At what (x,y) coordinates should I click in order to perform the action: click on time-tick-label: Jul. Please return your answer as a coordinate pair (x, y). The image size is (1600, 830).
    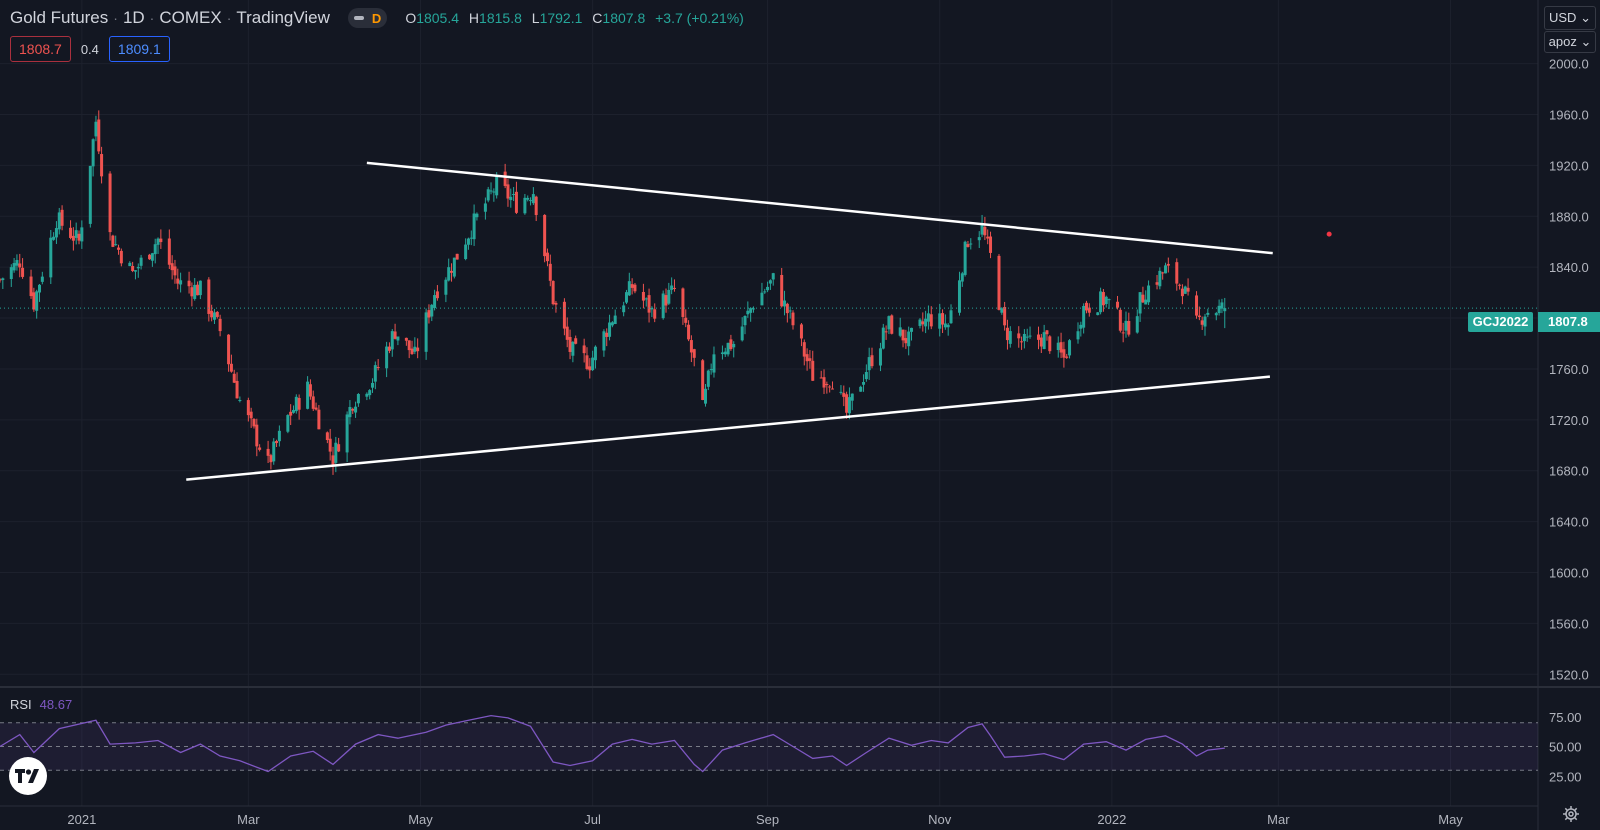
    Looking at the image, I should click on (592, 819).